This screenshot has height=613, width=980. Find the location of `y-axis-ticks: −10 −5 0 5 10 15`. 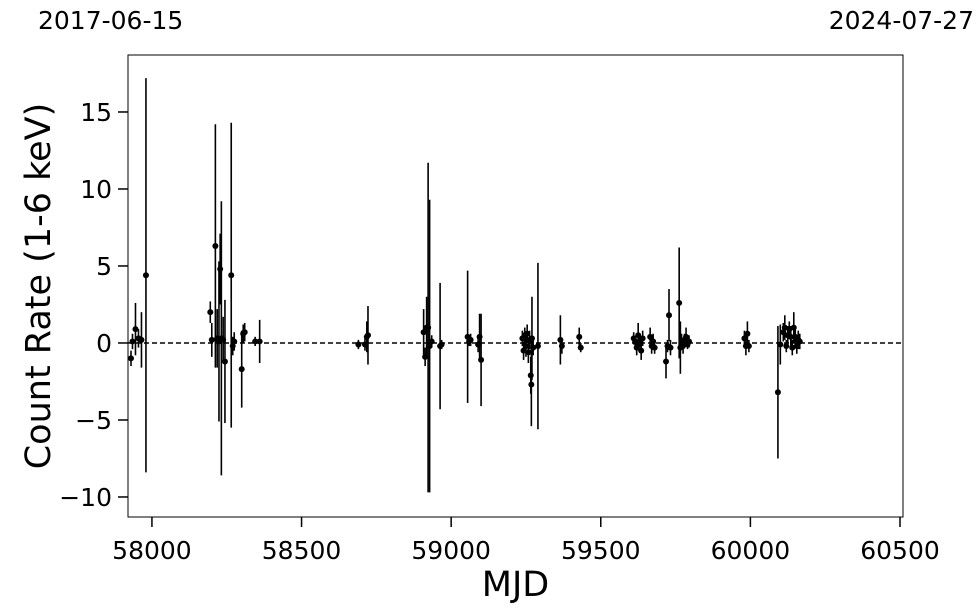

y-axis-ticks: −10 −5 0 5 10 15 is located at coordinates (93, 305).